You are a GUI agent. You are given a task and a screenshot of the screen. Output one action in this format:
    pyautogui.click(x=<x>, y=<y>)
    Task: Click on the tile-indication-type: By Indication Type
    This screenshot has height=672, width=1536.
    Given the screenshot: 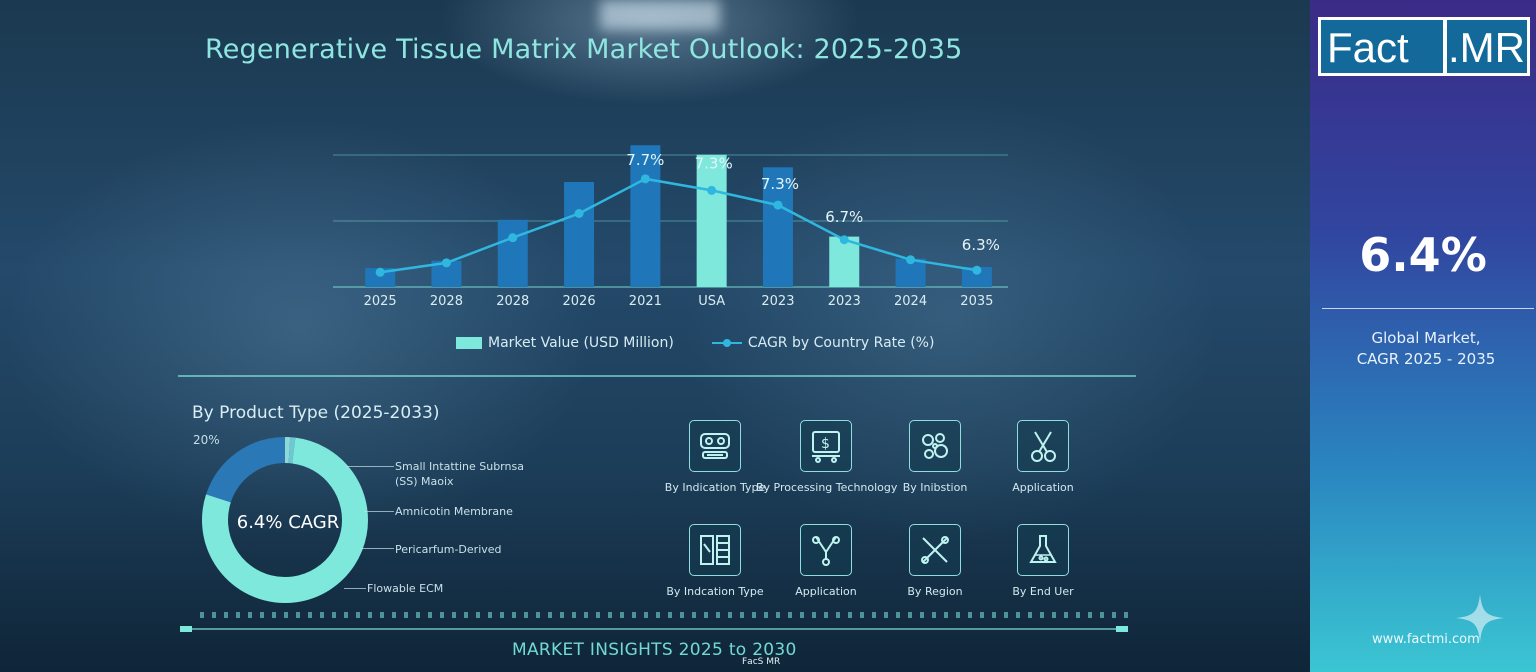 What is the action you would take?
    pyautogui.click(x=715, y=457)
    